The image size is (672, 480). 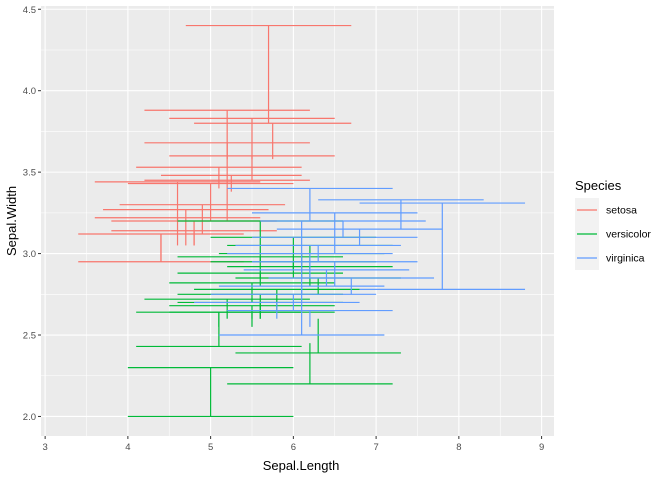 What do you see at coordinates (301, 465) in the screenshot?
I see `x-axis-title: Sepal.Length` at bounding box center [301, 465].